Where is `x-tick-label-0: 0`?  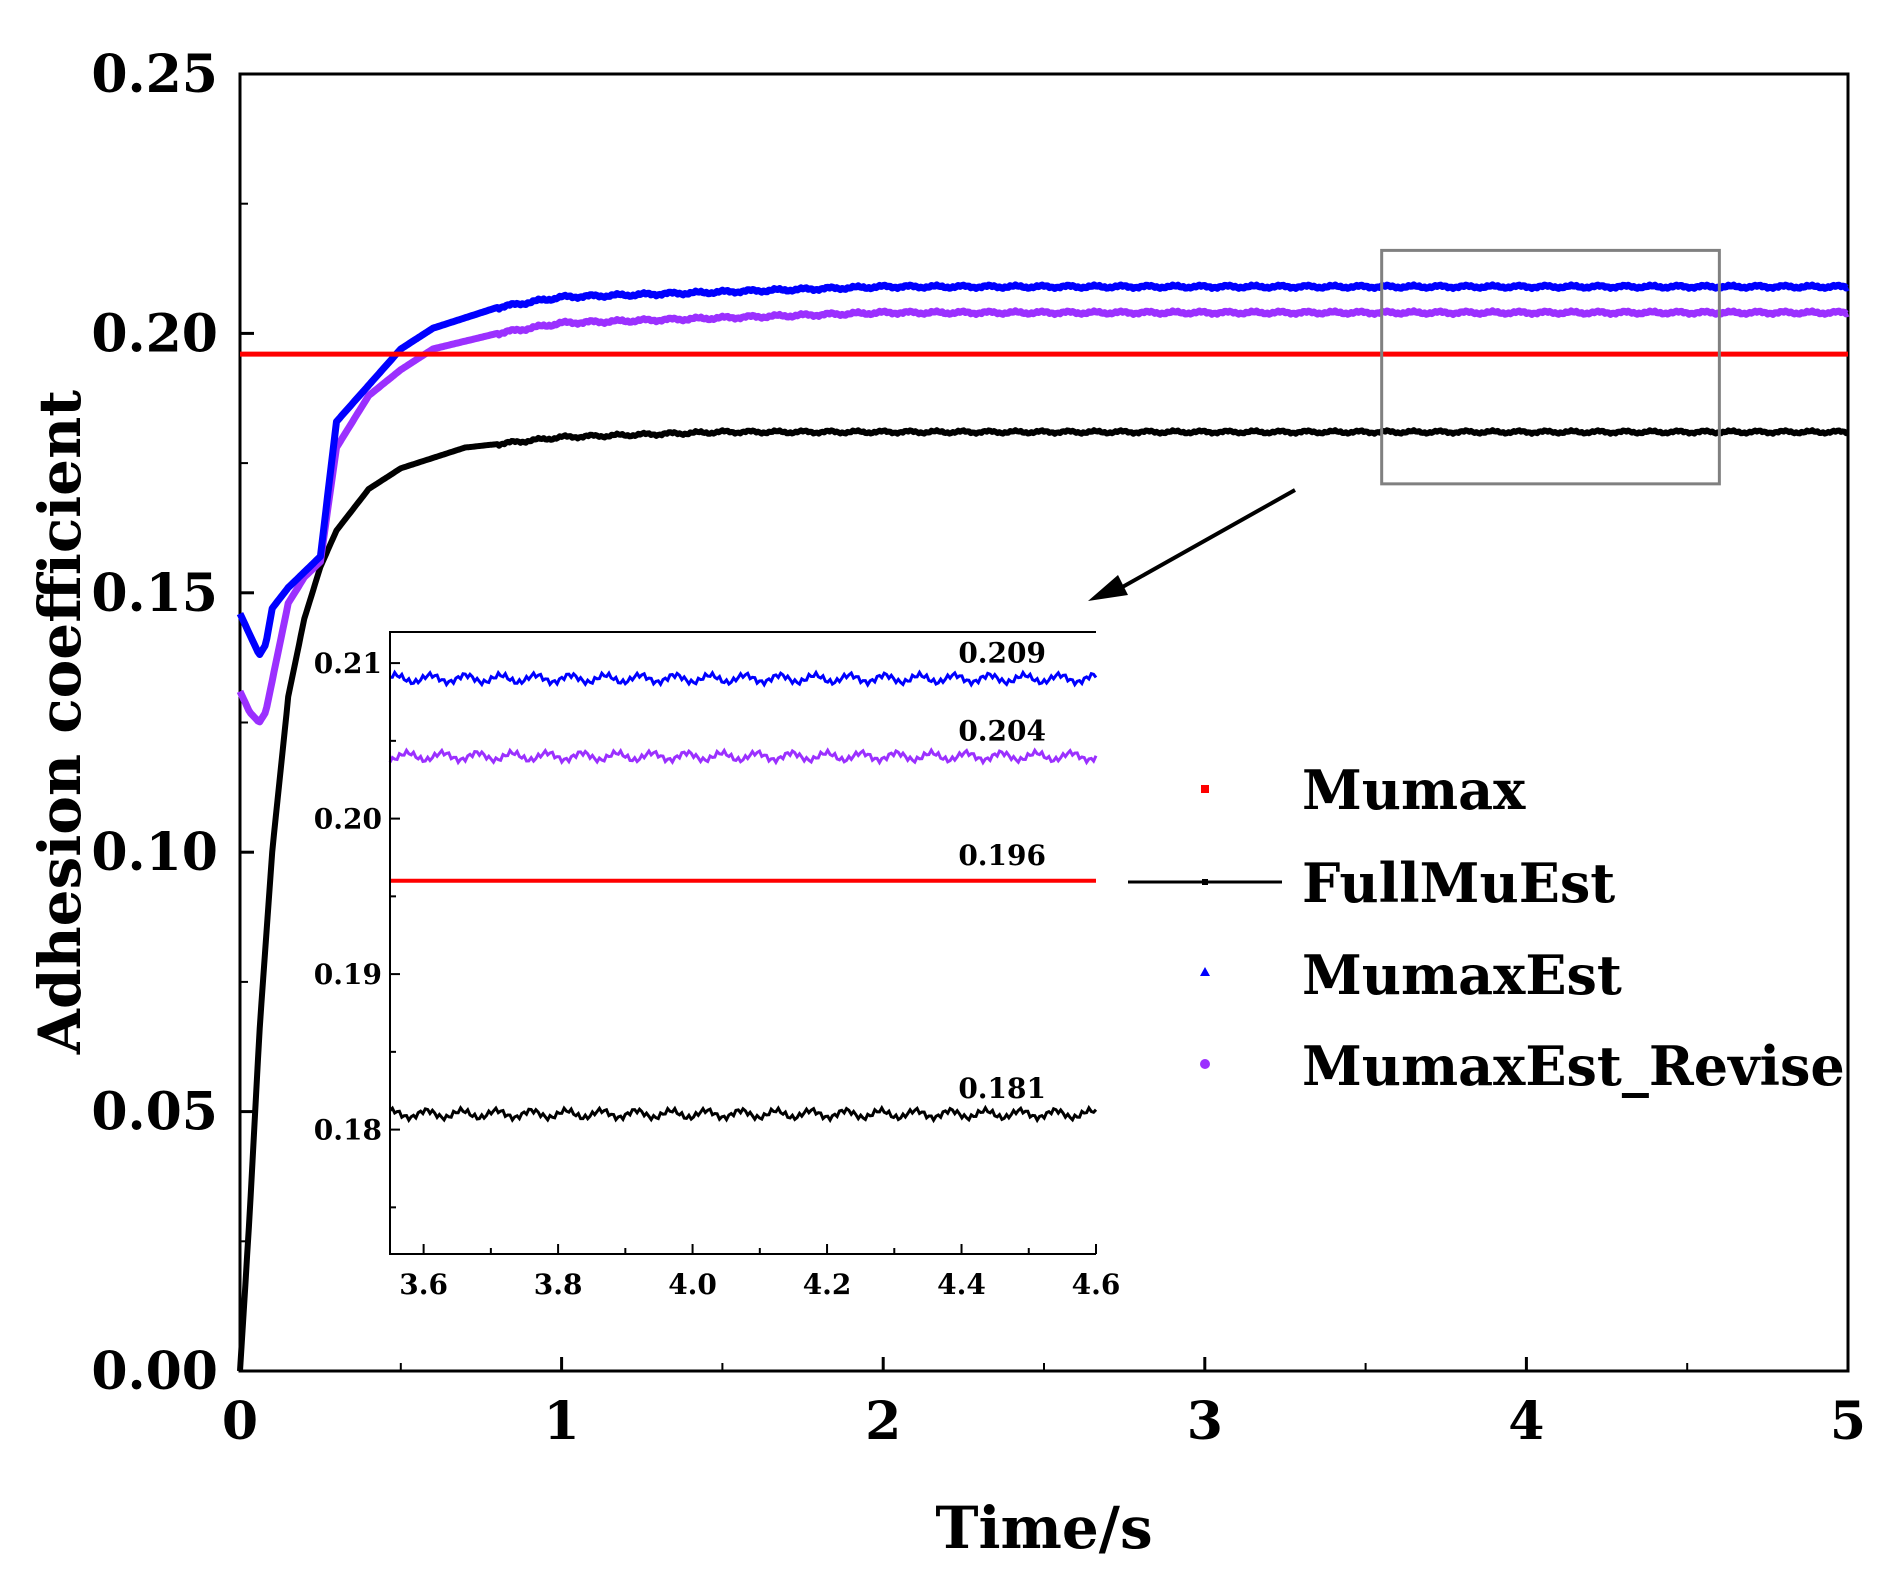
x-tick-label-0: 0 is located at coordinates (240, 1421).